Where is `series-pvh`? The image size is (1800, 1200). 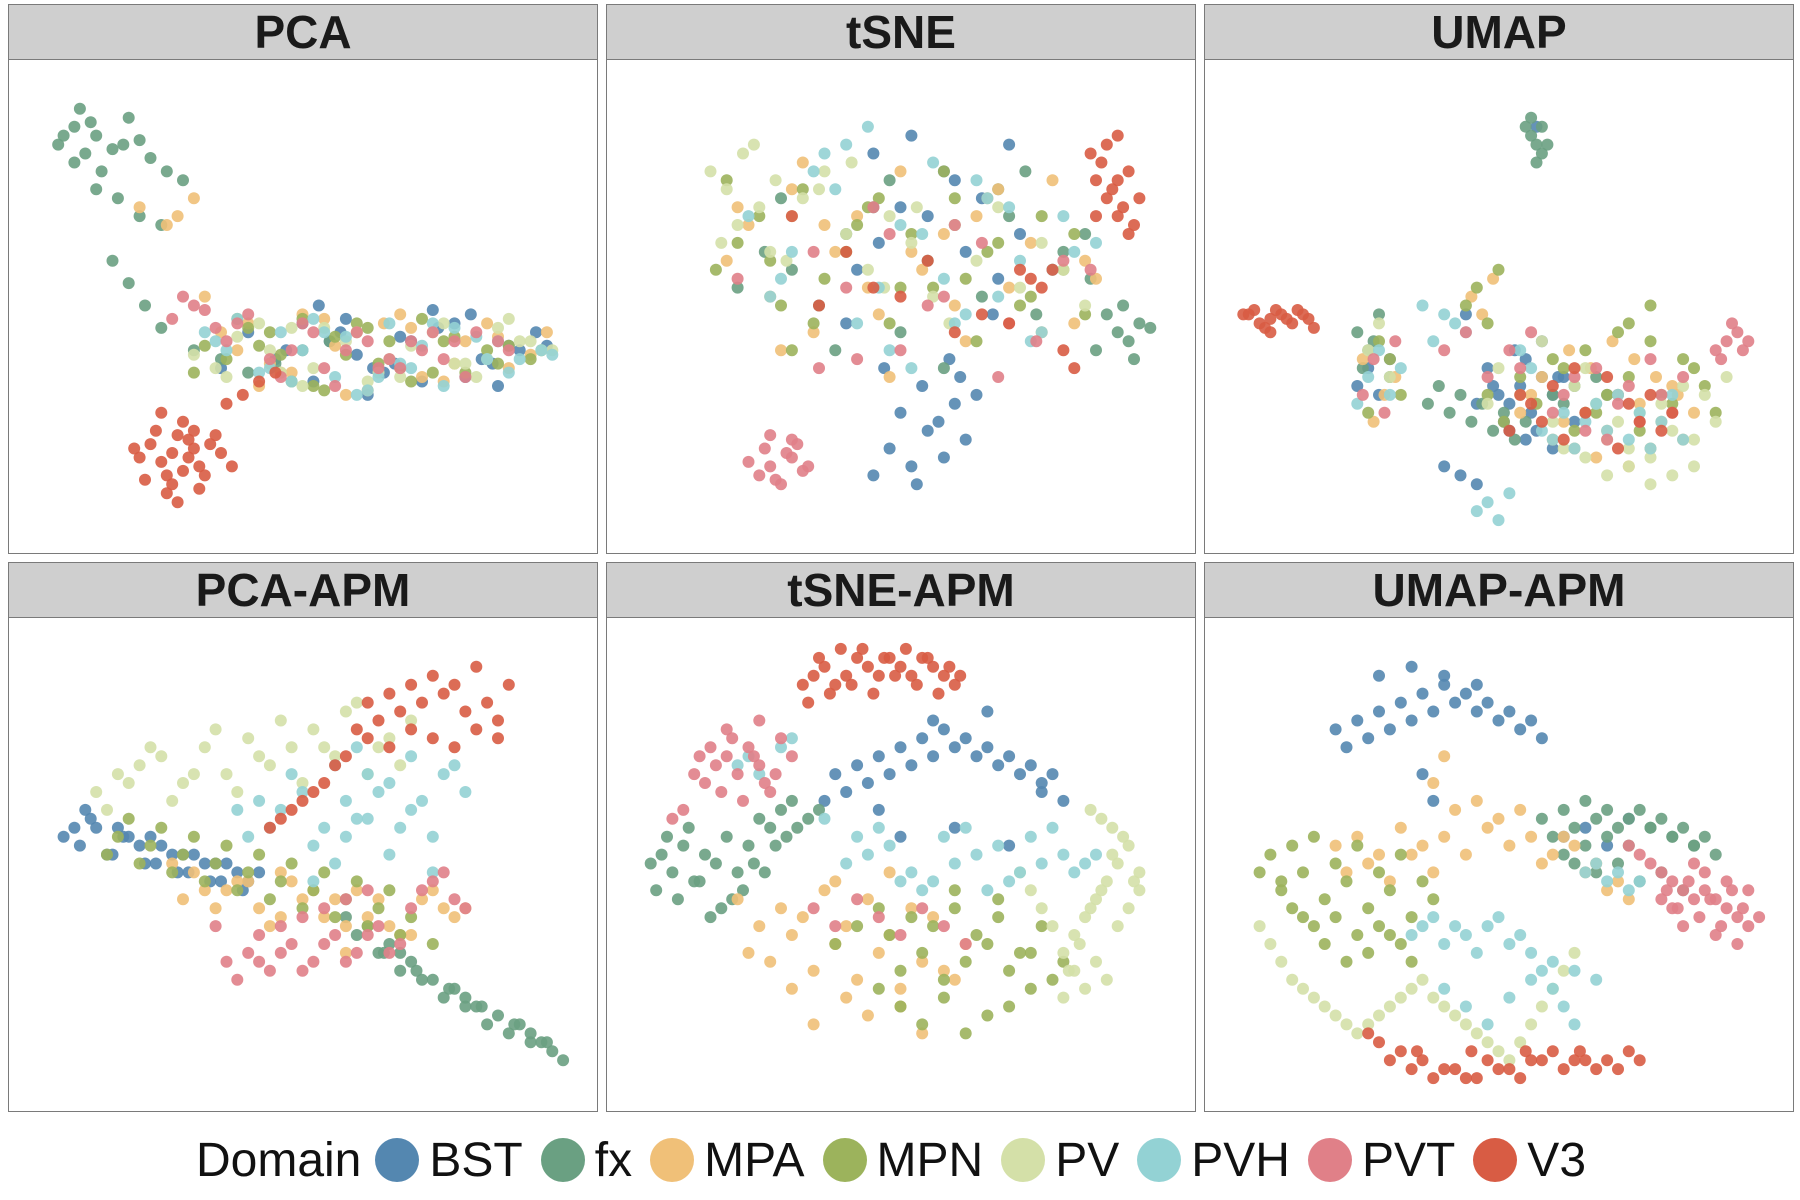 series-pvh is located at coordinates (1520, 413).